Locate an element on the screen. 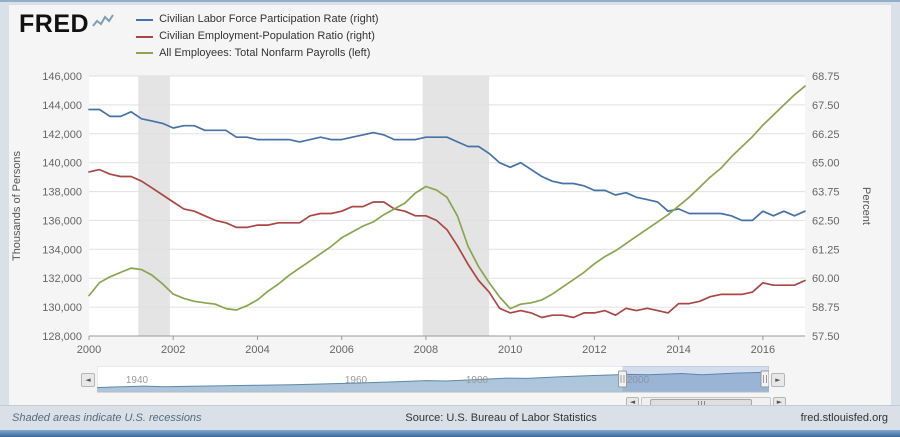 The width and height of the screenshot is (900, 437). svg-text: 62.50 is located at coordinates (826, 221).